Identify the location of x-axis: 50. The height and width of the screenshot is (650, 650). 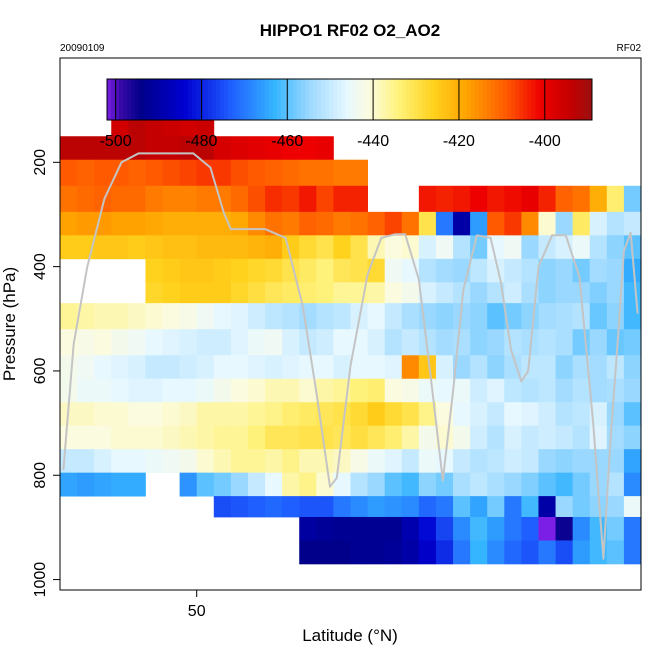
(197, 605).